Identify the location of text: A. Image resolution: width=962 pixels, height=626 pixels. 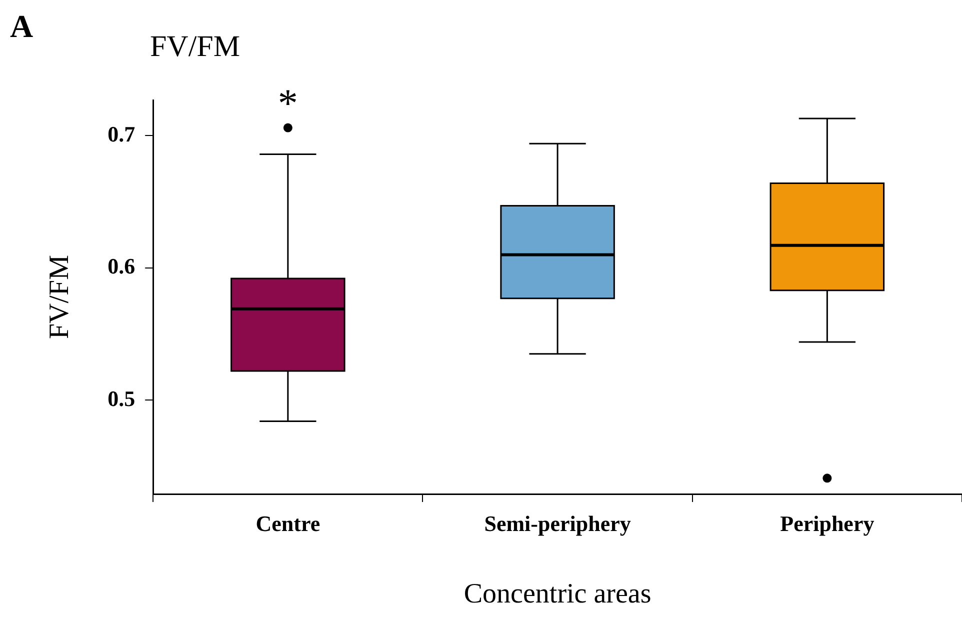
(22, 26).